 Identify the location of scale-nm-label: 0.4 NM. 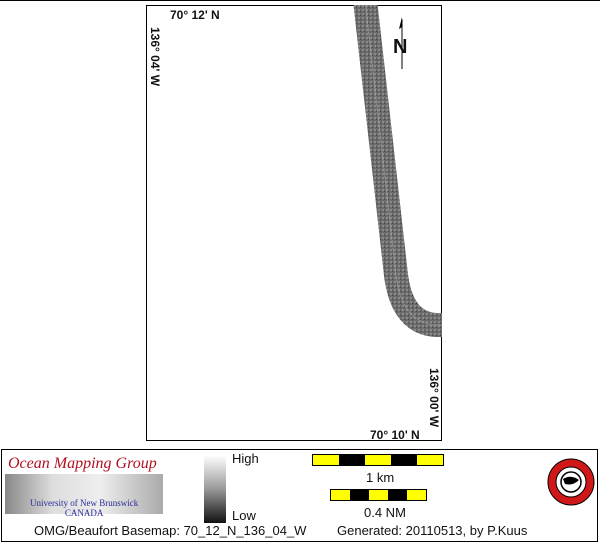
(385, 512).